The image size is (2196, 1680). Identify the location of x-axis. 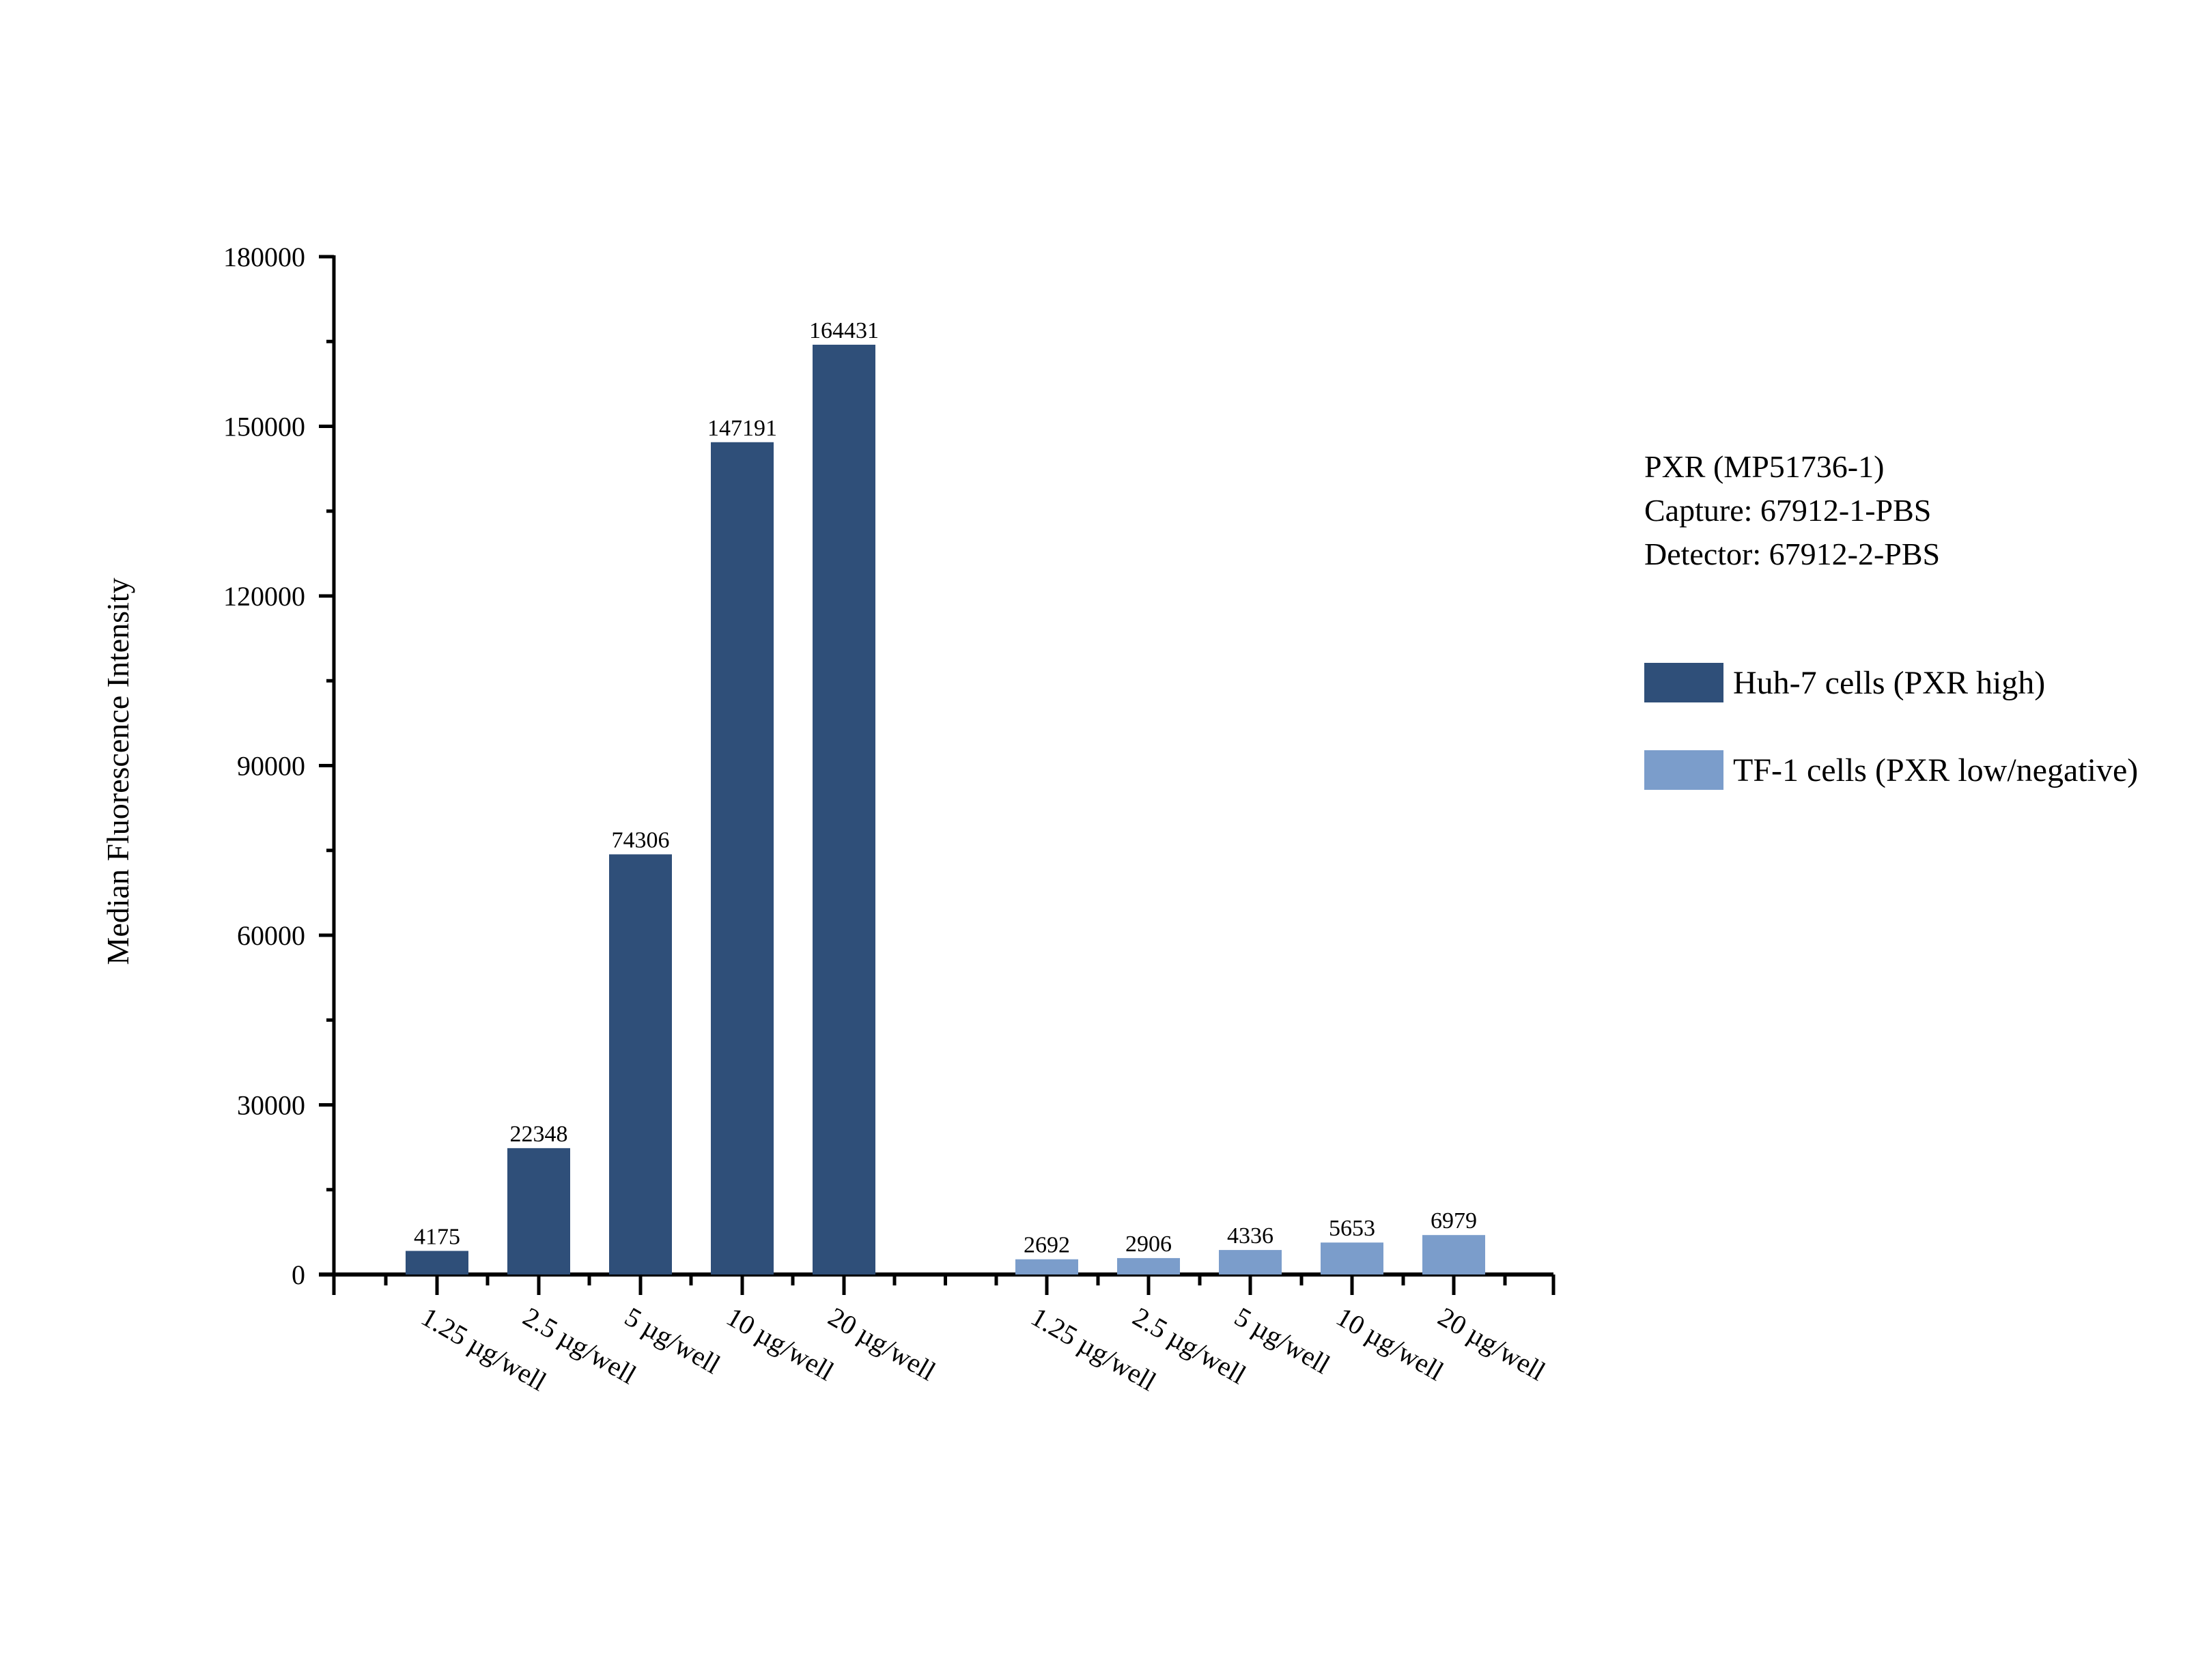
(938, 1283).